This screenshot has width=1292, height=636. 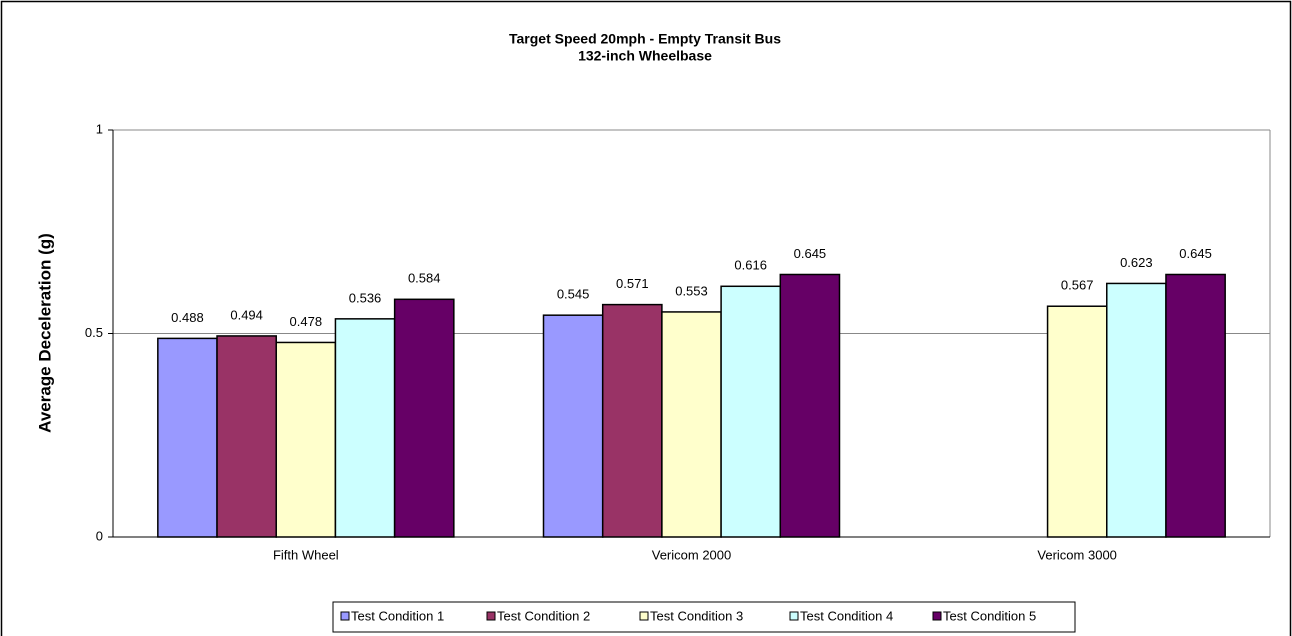 I want to click on data-label: 0.571, so click(x=632, y=283).